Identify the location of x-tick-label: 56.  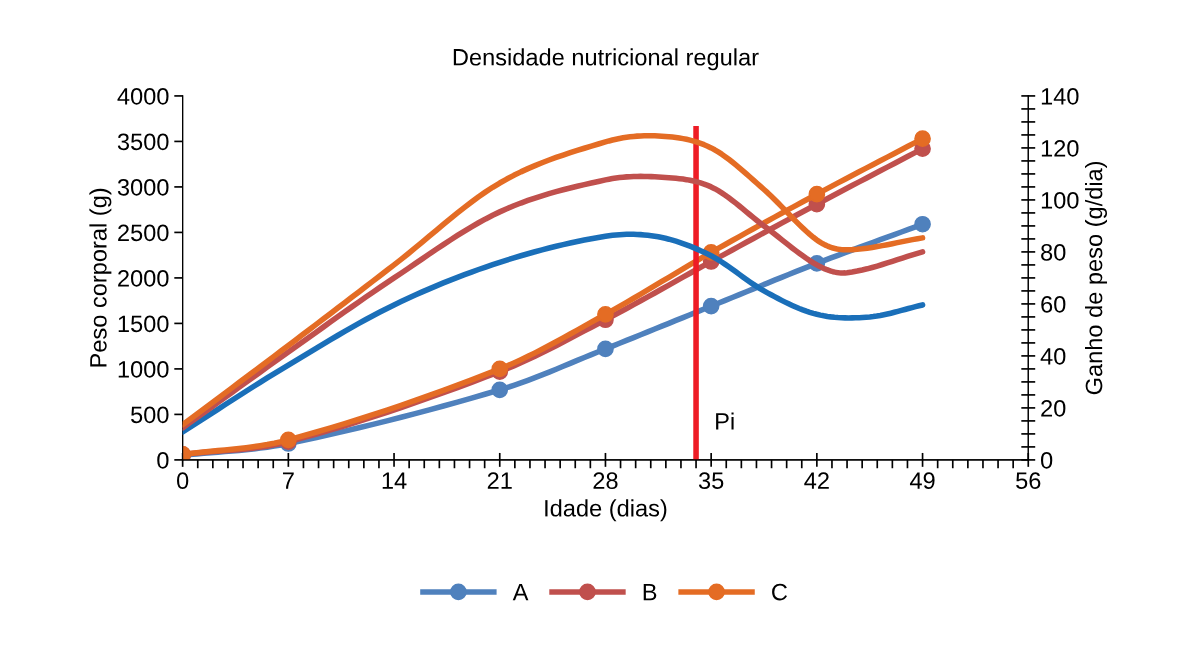
(1028, 481).